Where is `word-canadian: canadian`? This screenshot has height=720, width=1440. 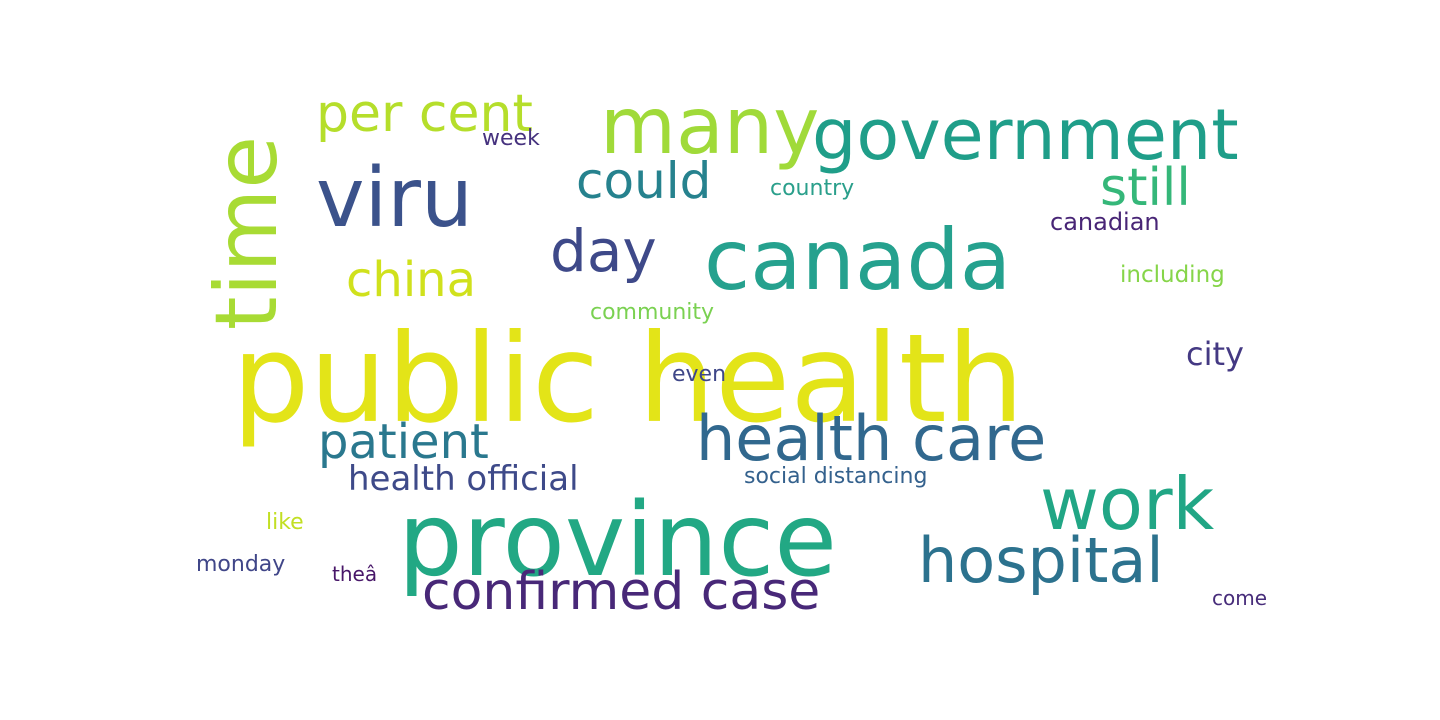
word-canadian: canadian is located at coordinates (1105, 222).